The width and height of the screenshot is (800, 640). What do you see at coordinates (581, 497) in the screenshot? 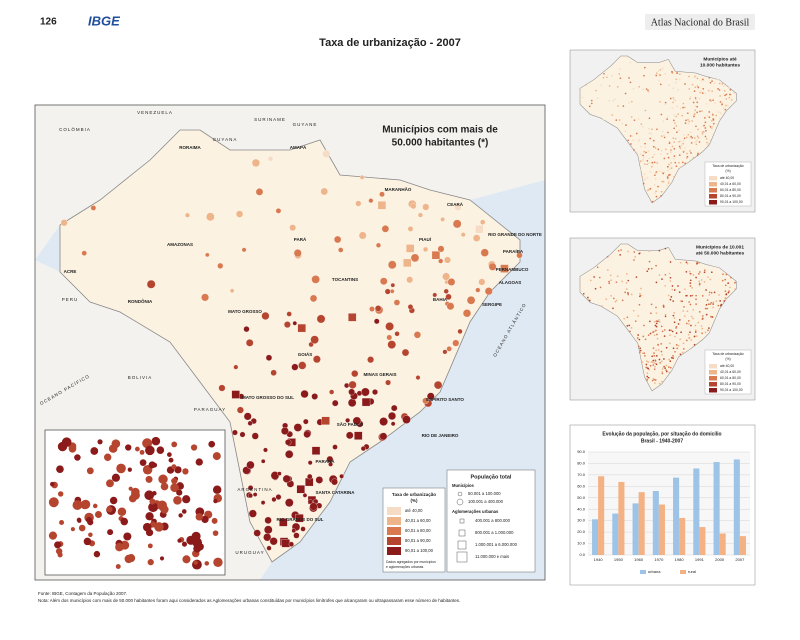
I see `y-tick-label: 50.0` at bounding box center [581, 497].